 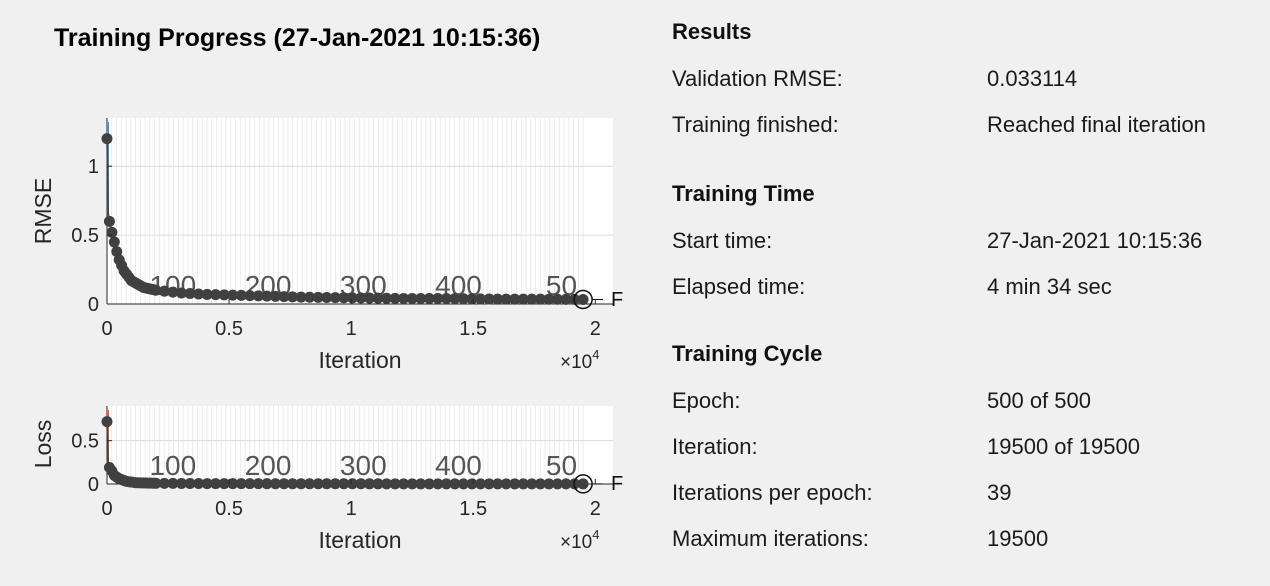 What do you see at coordinates (91, 236) in the screenshot?
I see `rmse-y-ticks: 00.51` at bounding box center [91, 236].